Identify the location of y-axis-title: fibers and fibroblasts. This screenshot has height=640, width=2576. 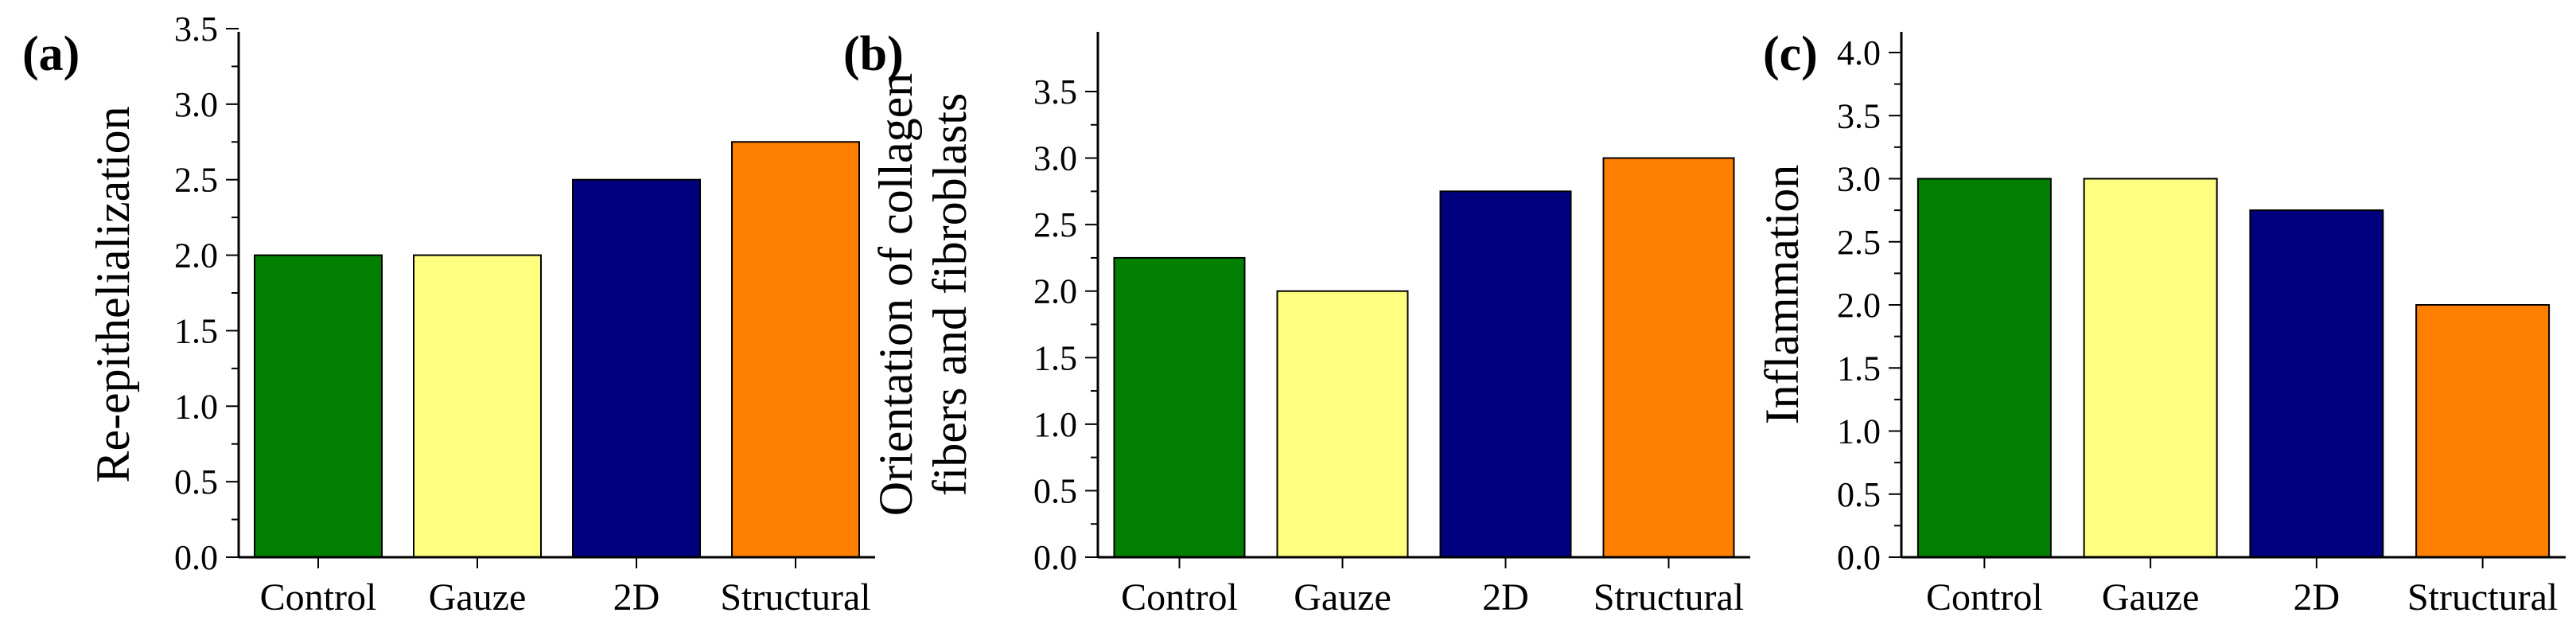
(950, 295).